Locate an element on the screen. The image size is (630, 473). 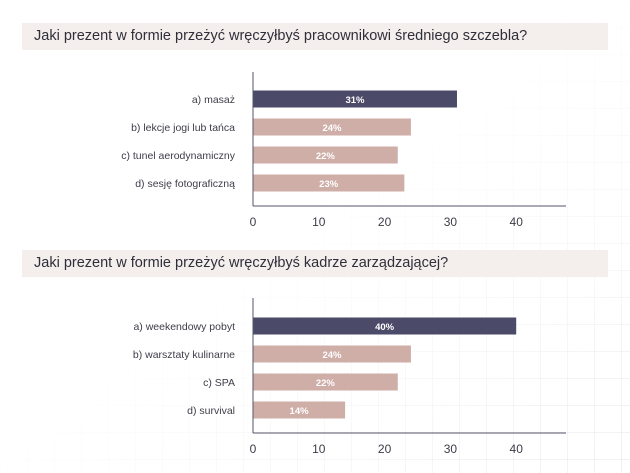
category-label: d) survival is located at coordinates (211, 411).